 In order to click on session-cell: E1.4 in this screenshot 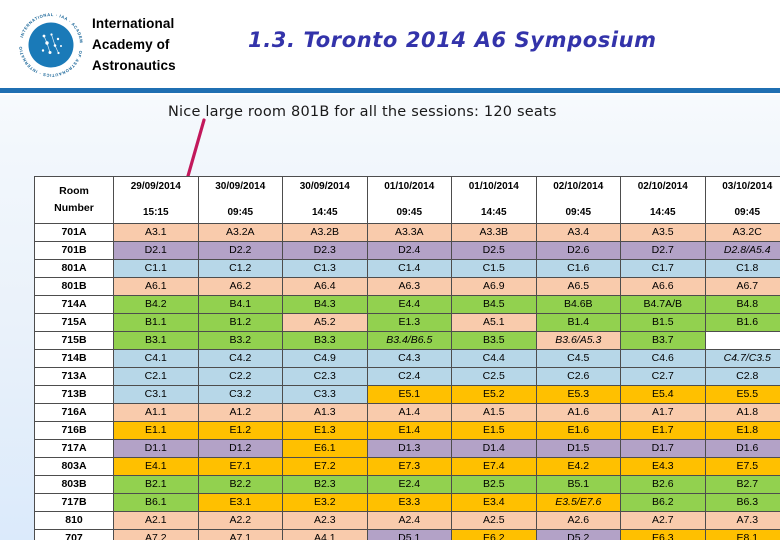, I will do `click(409, 430)`.